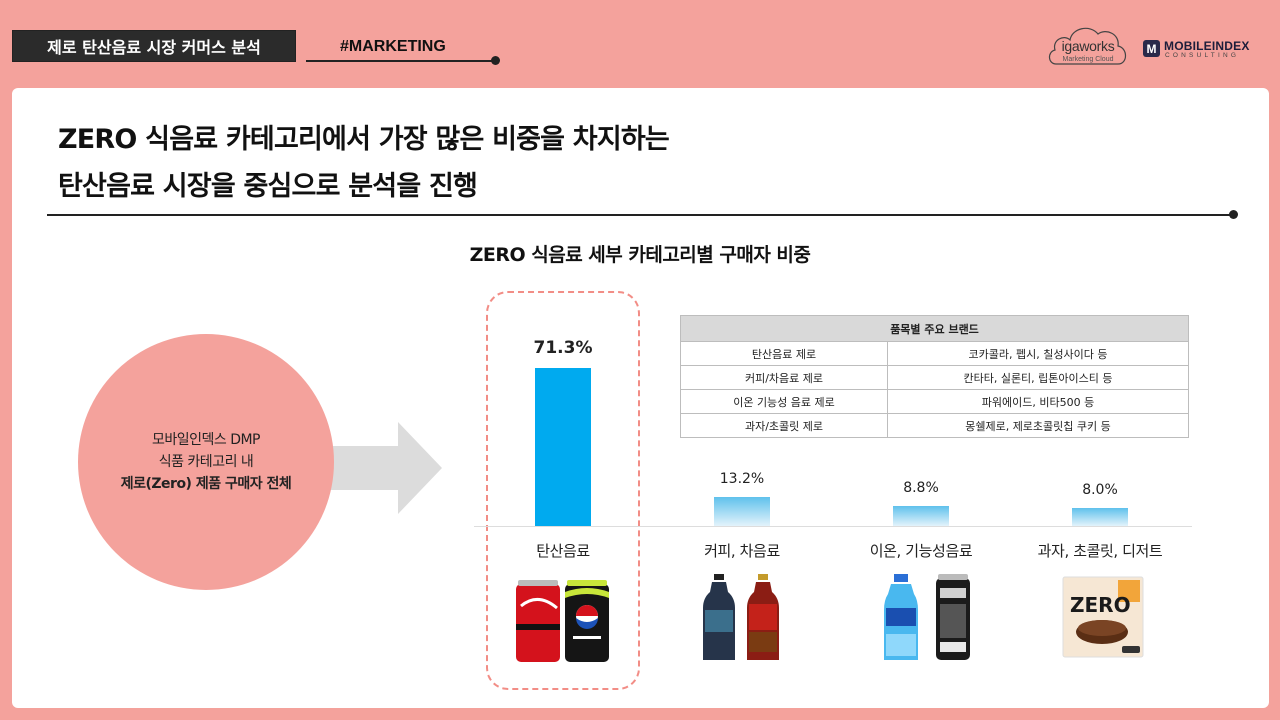 The height and width of the screenshot is (720, 1280). Describe the element at coordinates (833, 526) in the screenshot. I see `chart-baseline` at that location.